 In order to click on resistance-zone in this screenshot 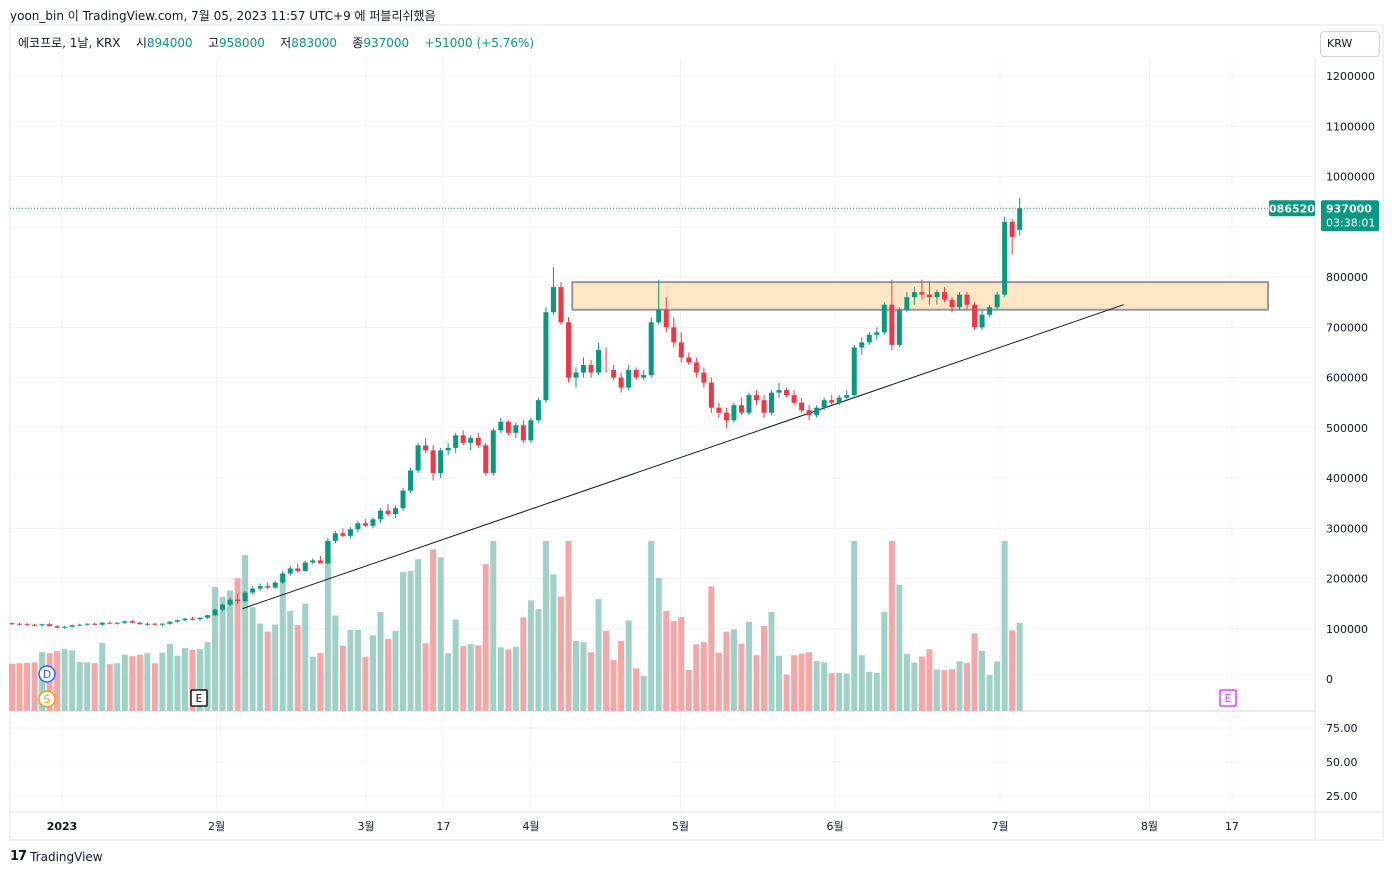, I will do `click(920, 296)`.